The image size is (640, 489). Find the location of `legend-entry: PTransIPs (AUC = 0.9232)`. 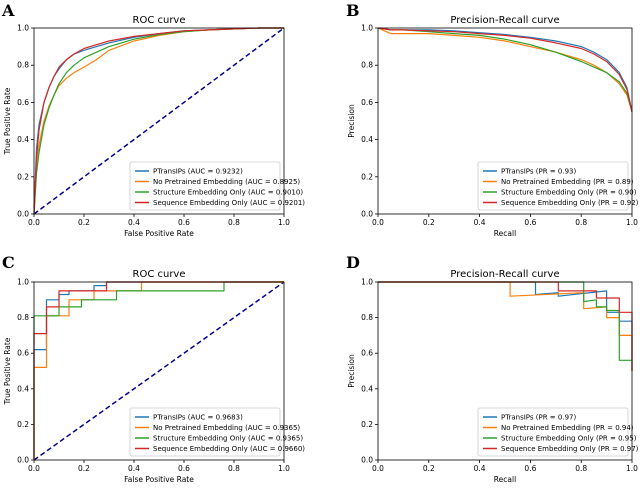

legend-entry: PTransIPs (AUC = 0.9232) is located at coordinates (198, 172).